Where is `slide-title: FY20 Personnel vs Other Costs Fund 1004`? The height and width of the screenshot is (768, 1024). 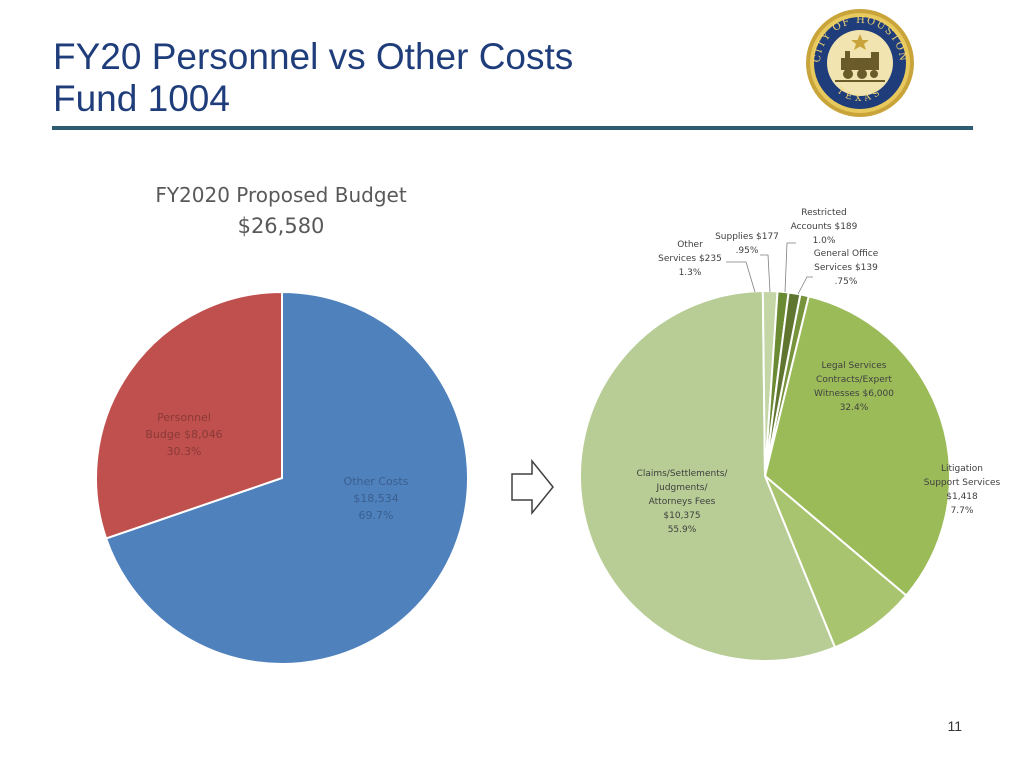
slide-title: FY20 Personnel vs Other Costs Fund 1004 is located at coordinates (313, 78).